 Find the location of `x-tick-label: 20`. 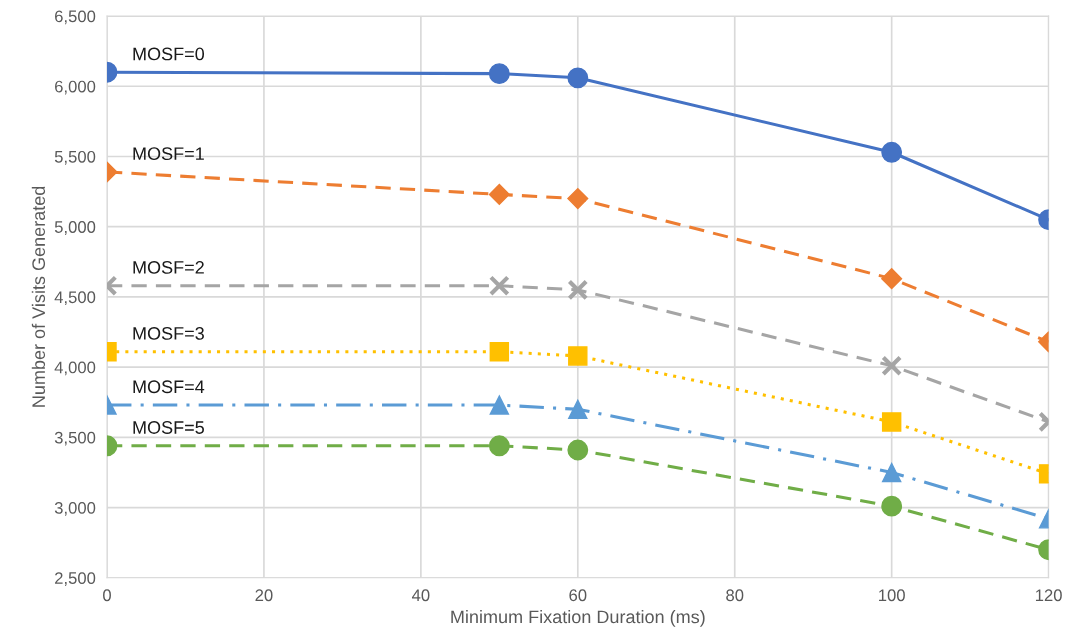

x-tick-label: 20 is located at coordinates (264, 595).